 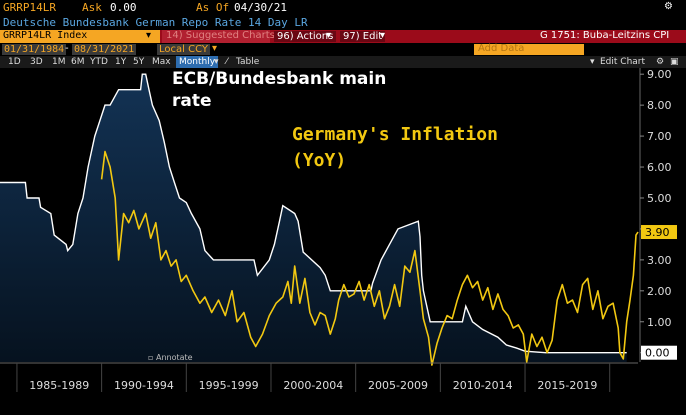 What do you see at coordinates (216, 62) in the screenshot?
I see `frequency-chevron-icon: ▾` at bounding box center [216, 62].